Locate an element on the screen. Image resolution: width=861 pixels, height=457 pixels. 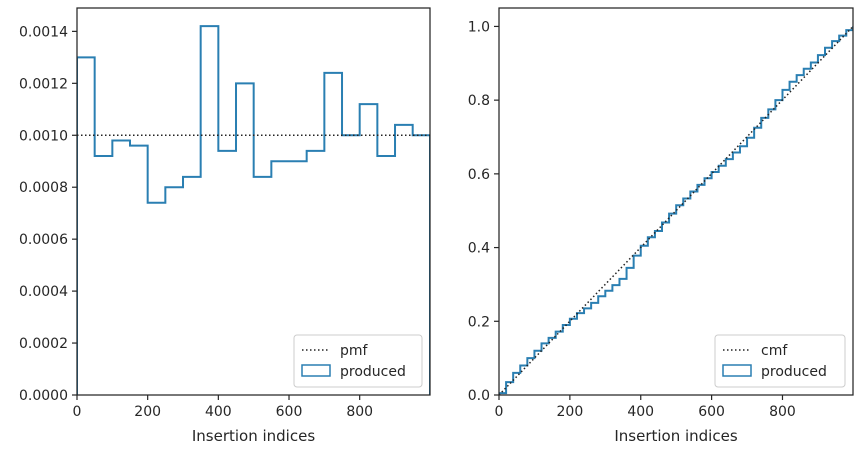
legend-label-pmf: pmf is located at coordinates (354, 351).